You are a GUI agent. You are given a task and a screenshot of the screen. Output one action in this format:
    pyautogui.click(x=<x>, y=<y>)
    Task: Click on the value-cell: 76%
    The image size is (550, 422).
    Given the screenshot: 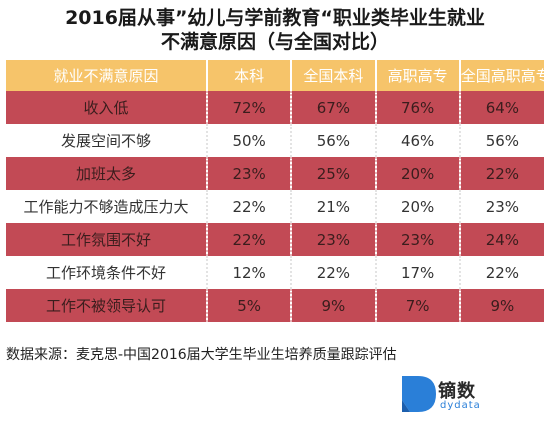 What is the action you would take?
    pyautogui.click(x=418, y=107)
    